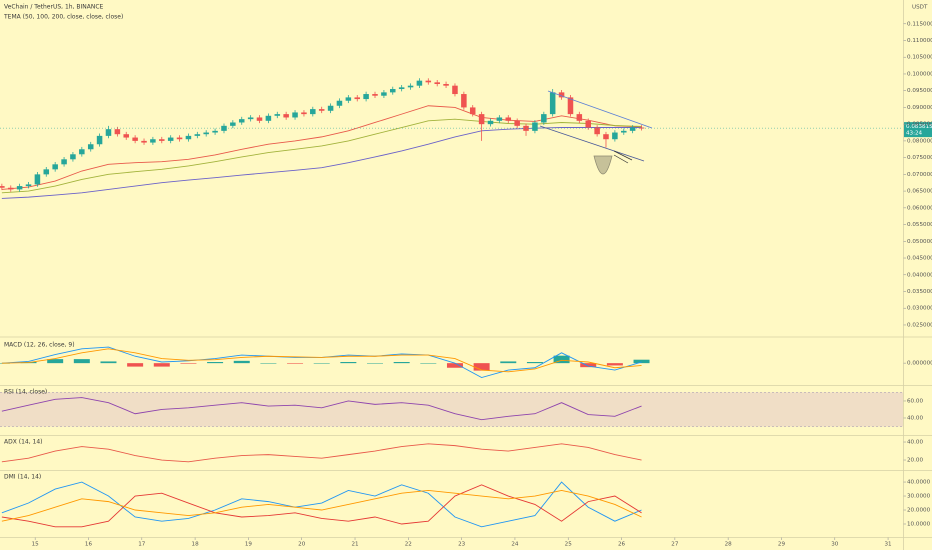  What do you see at coordinates (25, 392) in the screenshot?
I see `pane-title: RSI (14, close)` at bounding box center [25, 392].